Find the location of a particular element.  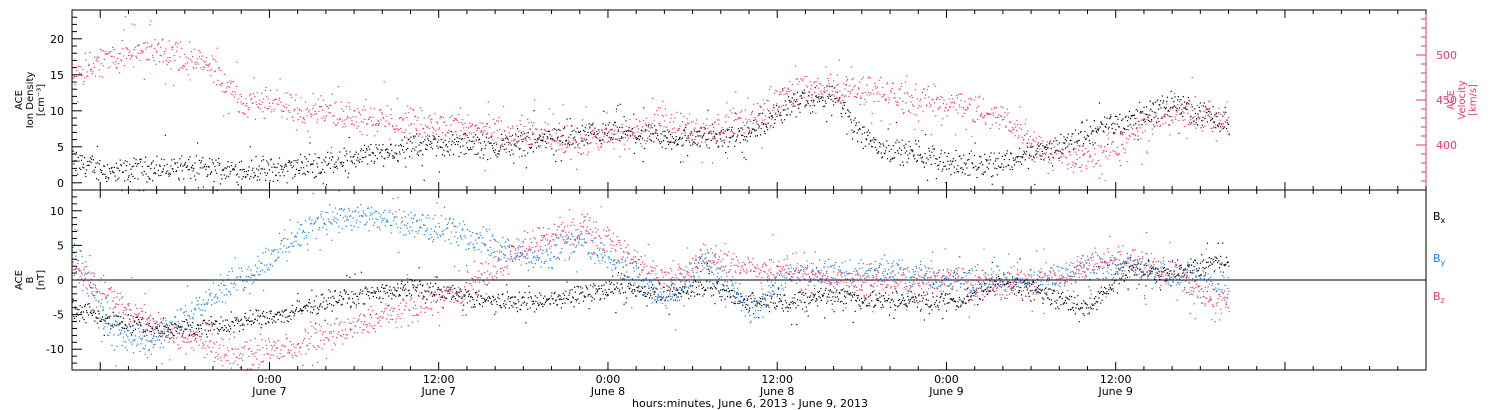

velocity-tick-label: 400 is located at coordinates (1446, 145).